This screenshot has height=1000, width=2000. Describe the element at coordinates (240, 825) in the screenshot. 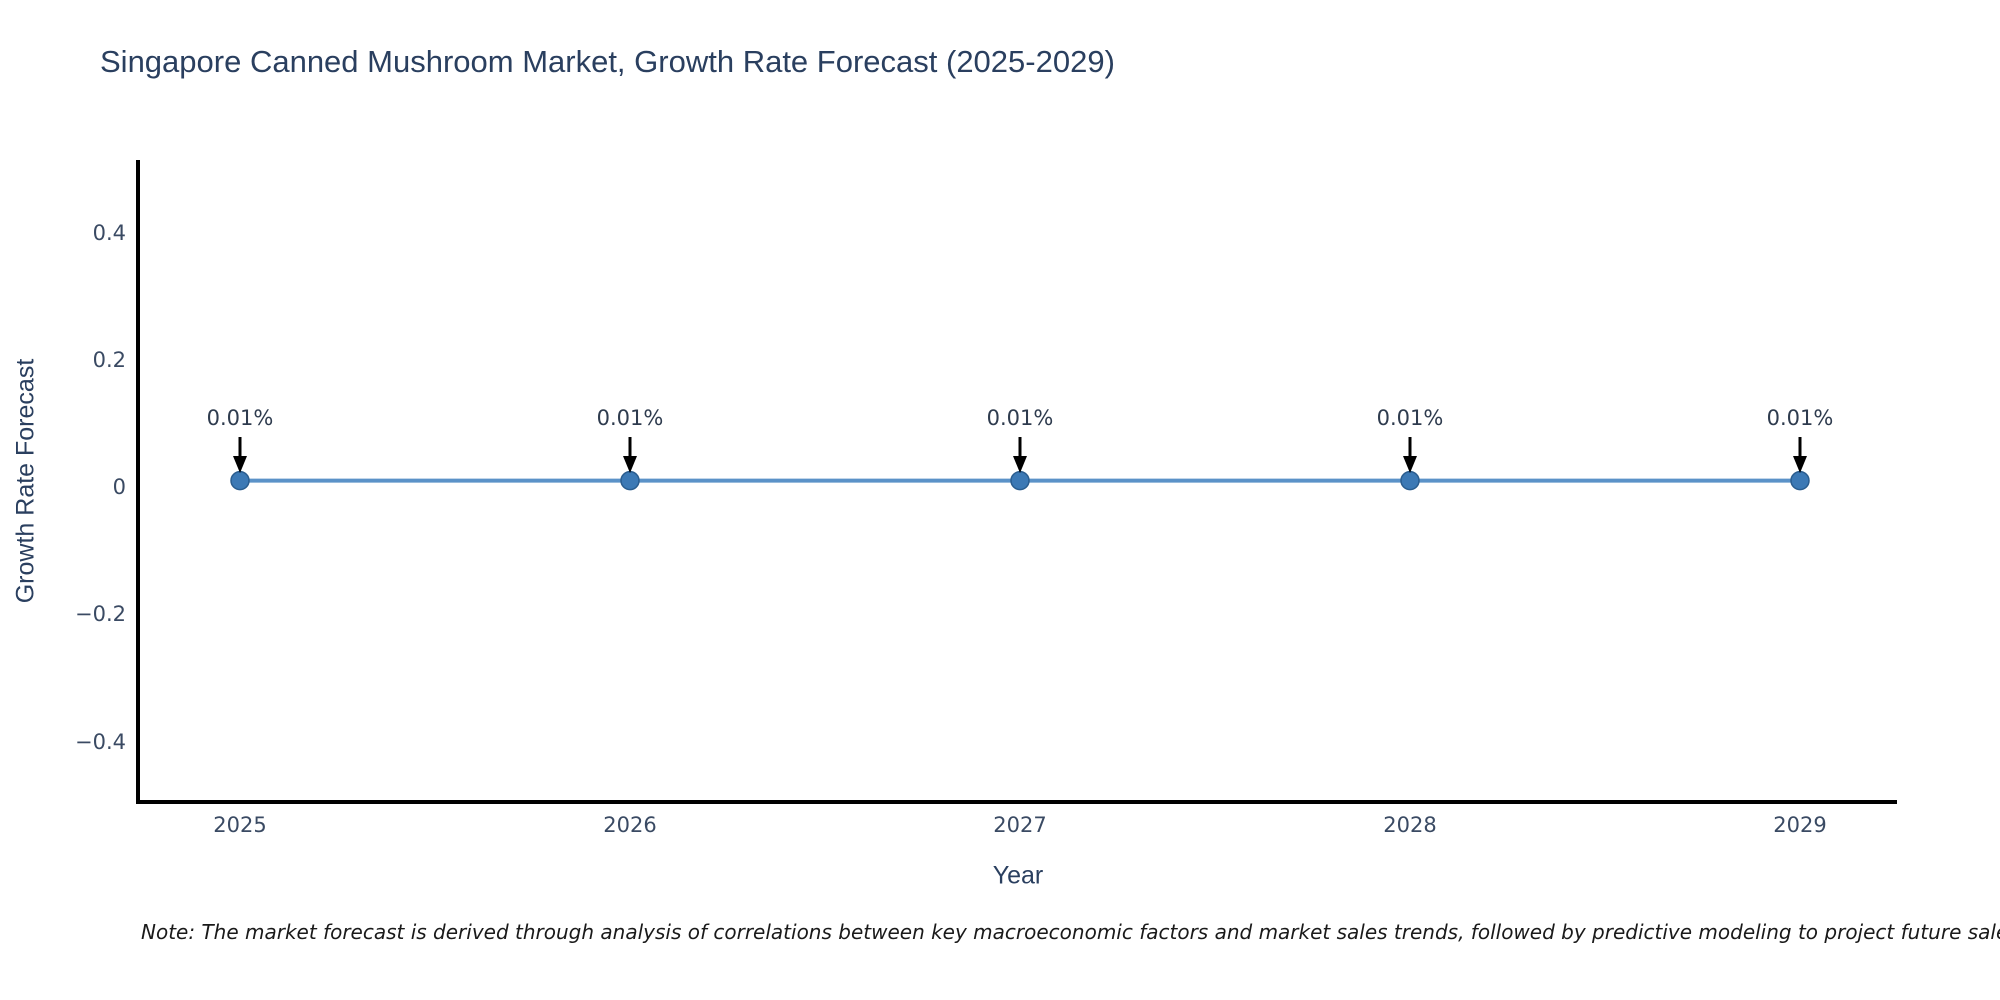

I see `x-tick-label: 2025` at that location.